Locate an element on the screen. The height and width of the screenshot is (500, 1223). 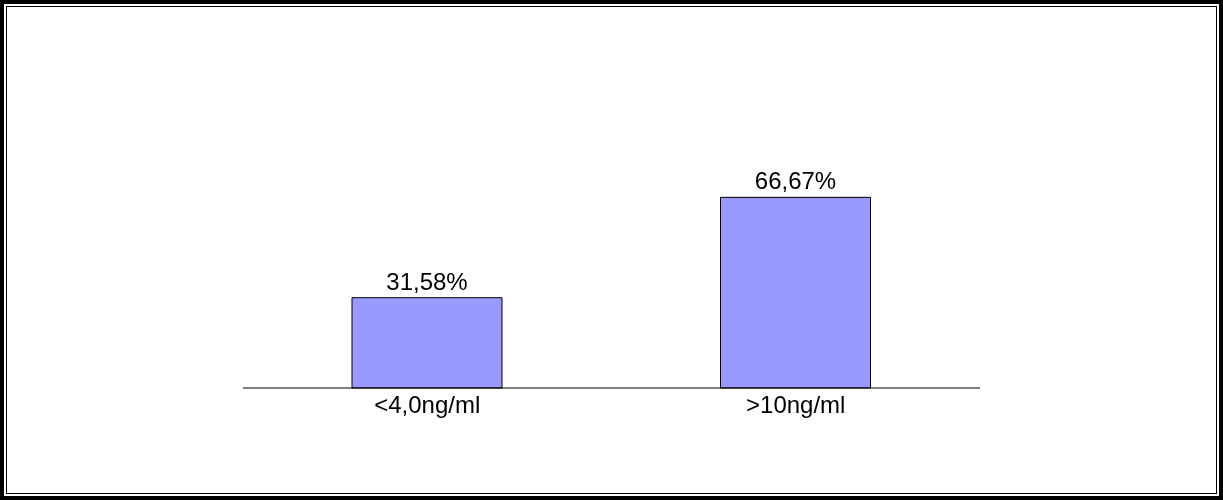
data-label: 31,58% is located at coordinates (427, 281).